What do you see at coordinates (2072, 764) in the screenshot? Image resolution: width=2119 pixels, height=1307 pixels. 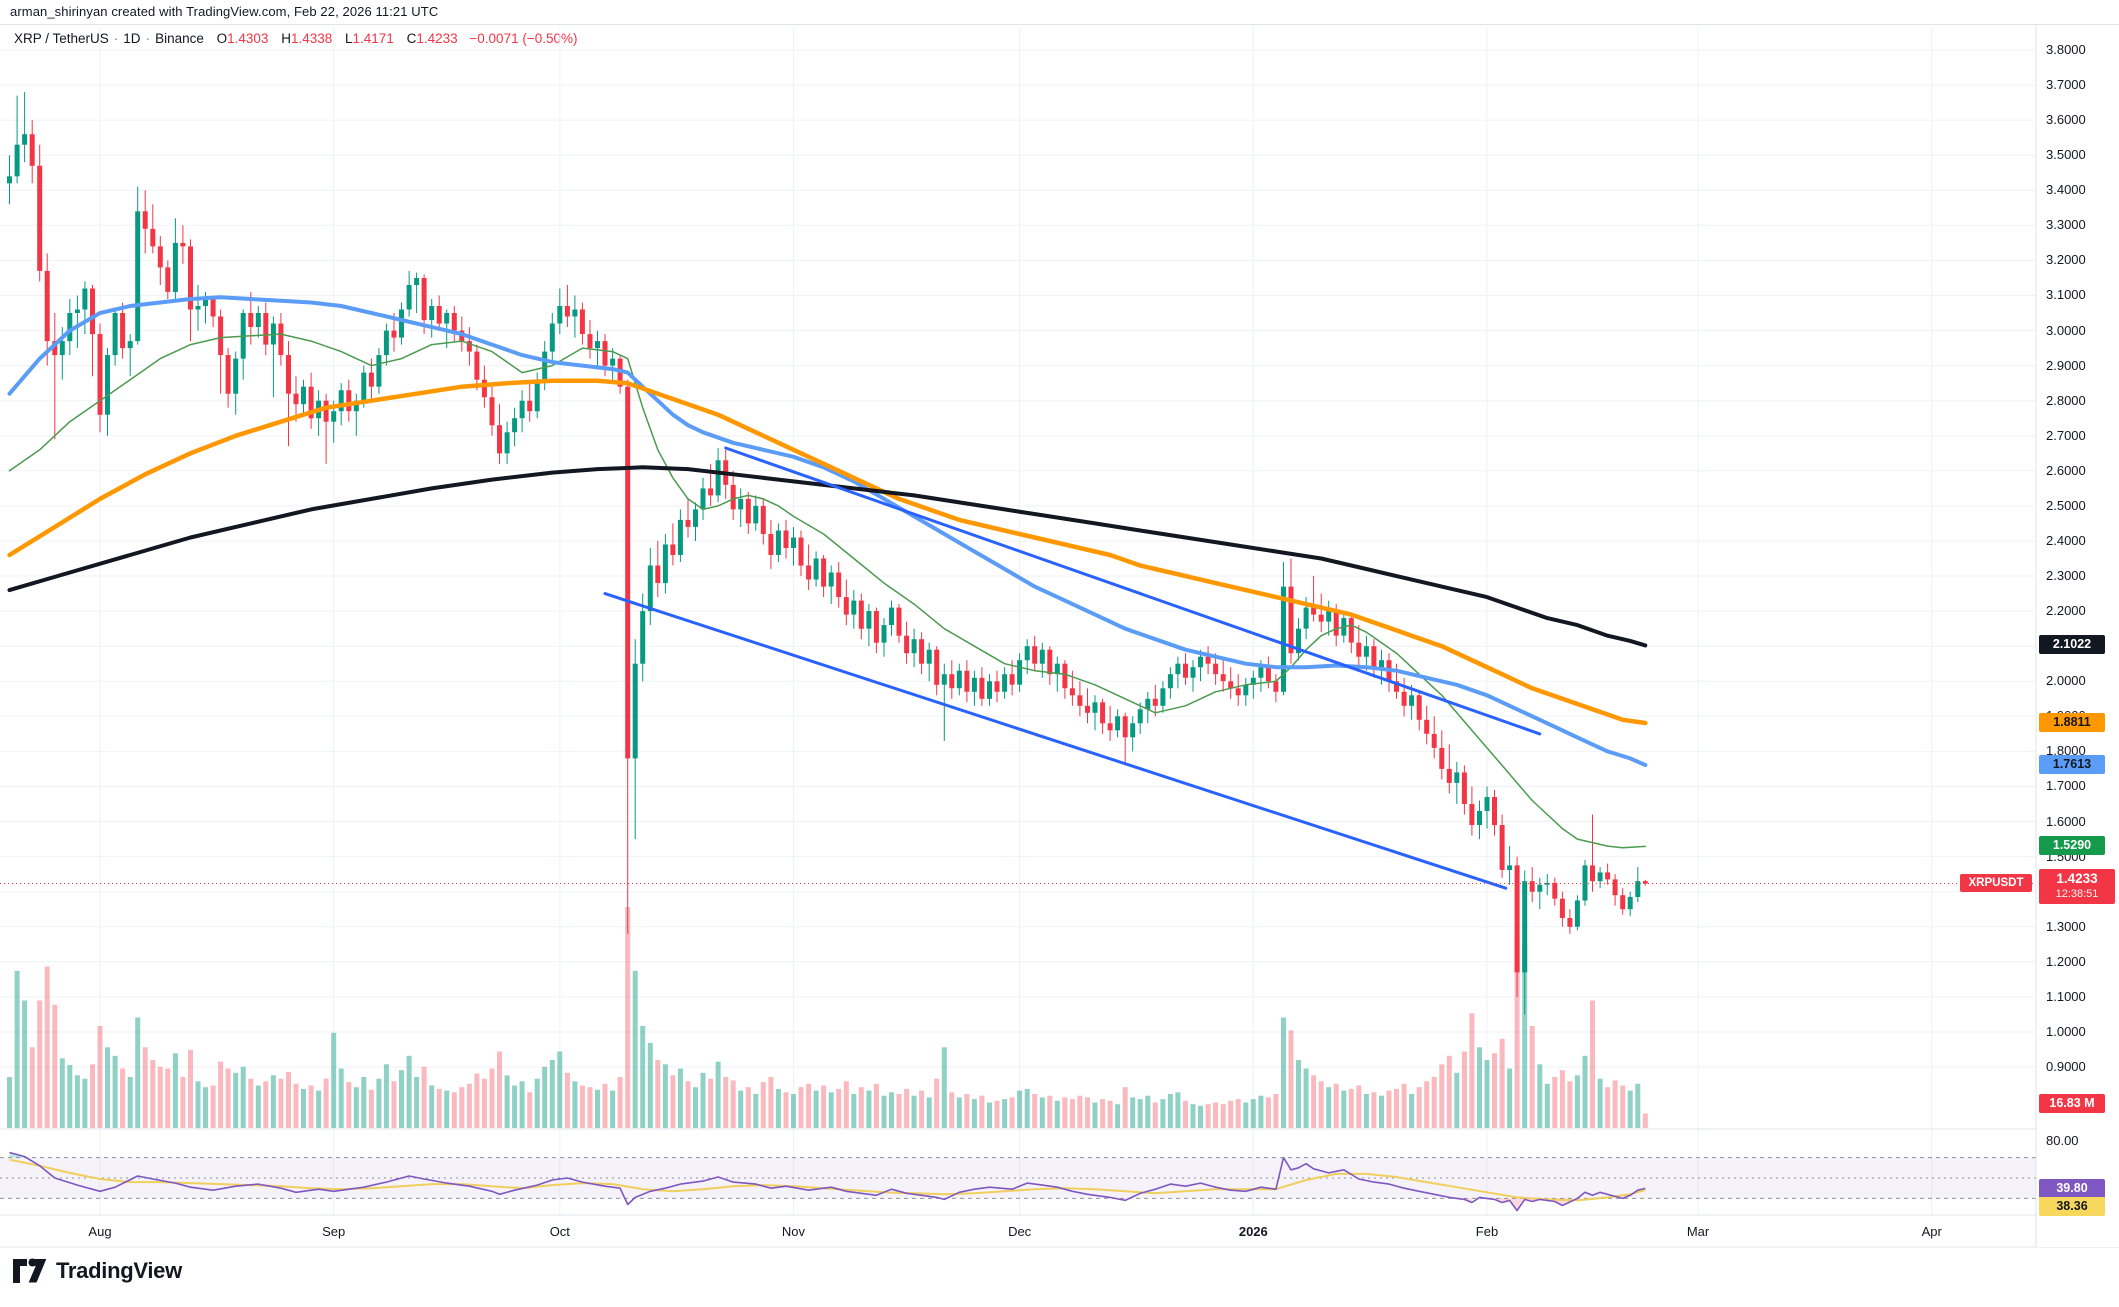 I see `ma50-badge: 1.7613` at bounding box center [2072, 764].